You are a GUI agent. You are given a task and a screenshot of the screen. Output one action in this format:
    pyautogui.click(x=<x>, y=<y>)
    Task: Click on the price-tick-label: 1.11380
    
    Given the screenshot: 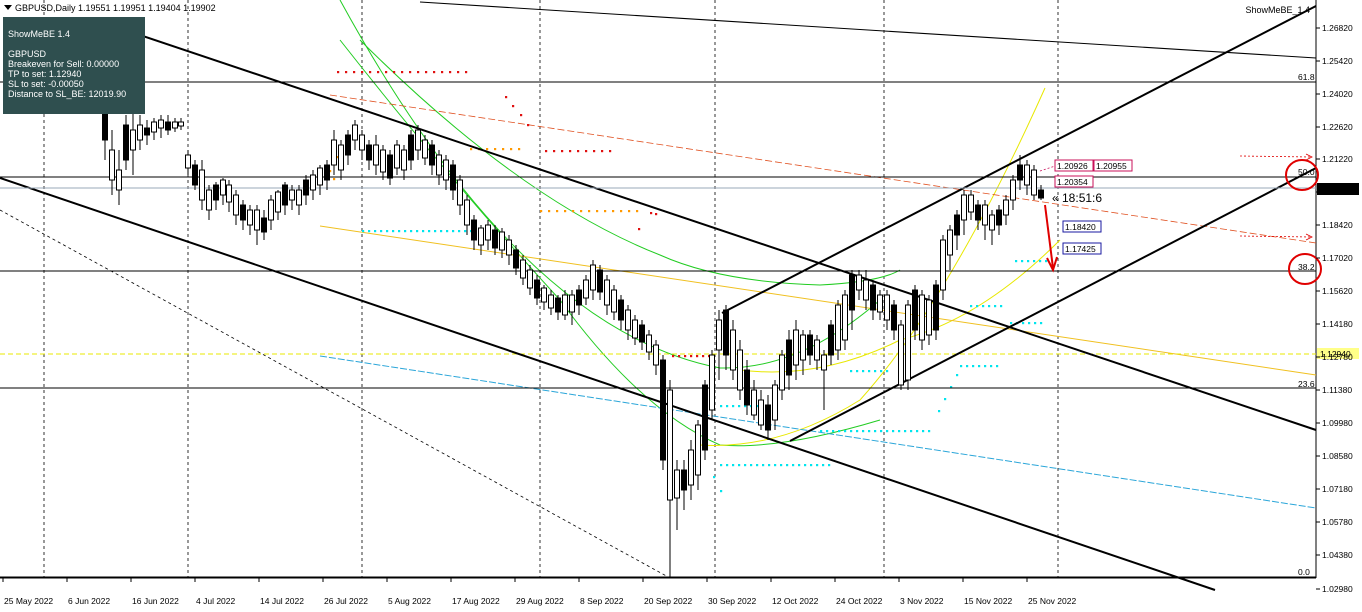 What is the action you would take?
    pyautogui.click(x=1337, y=390)
    